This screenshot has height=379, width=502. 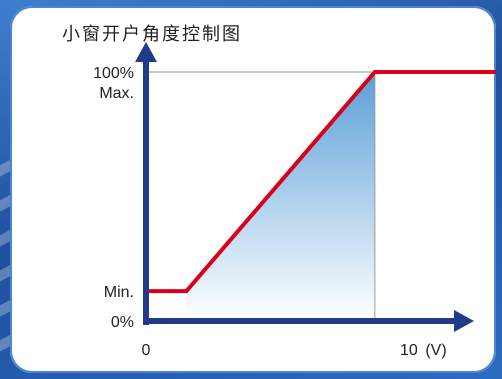 I want to click on y-tick-label: 100%, so click(x=113, y=73).